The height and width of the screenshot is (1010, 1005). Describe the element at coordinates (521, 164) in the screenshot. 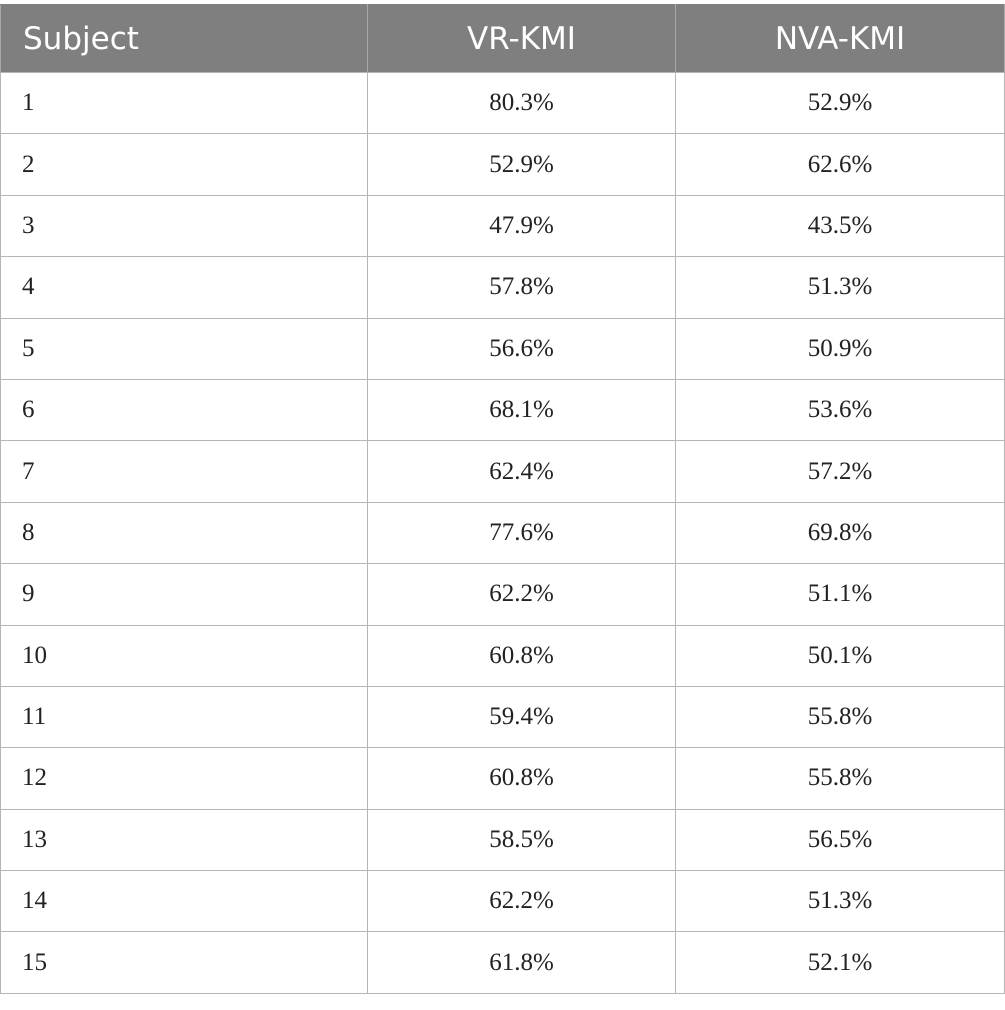

I see `cell-vr-kmi: 52.9%` at that location.